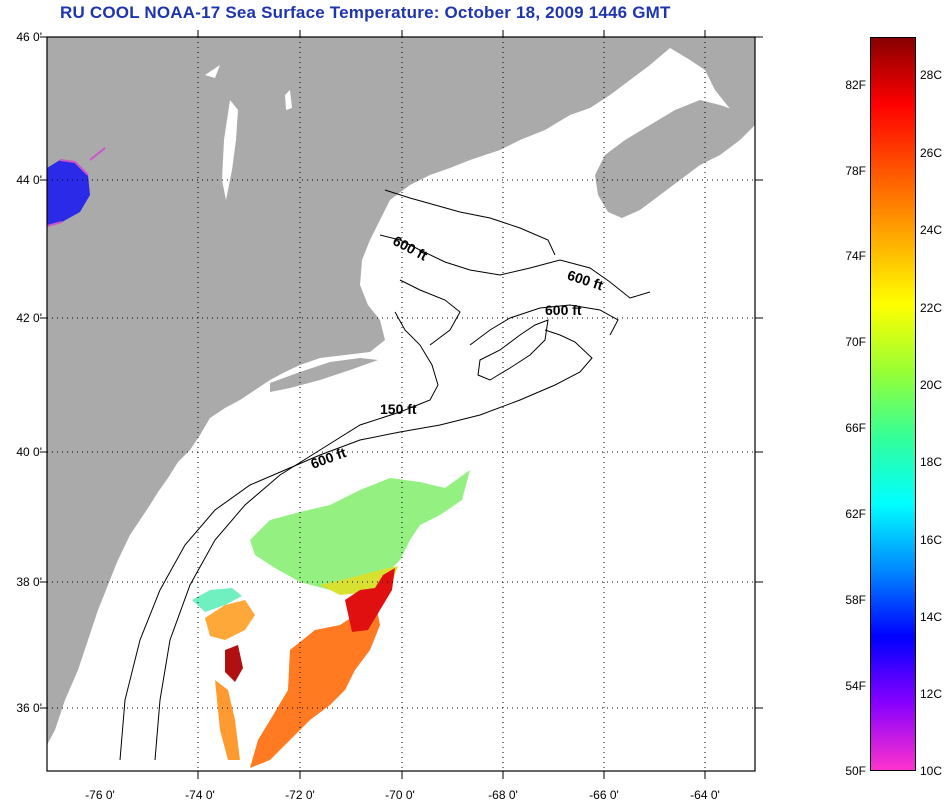  Describe the element at coordinates (855, 428) in the screenshot. I see `colorbar-label-f: 66F` at that location.